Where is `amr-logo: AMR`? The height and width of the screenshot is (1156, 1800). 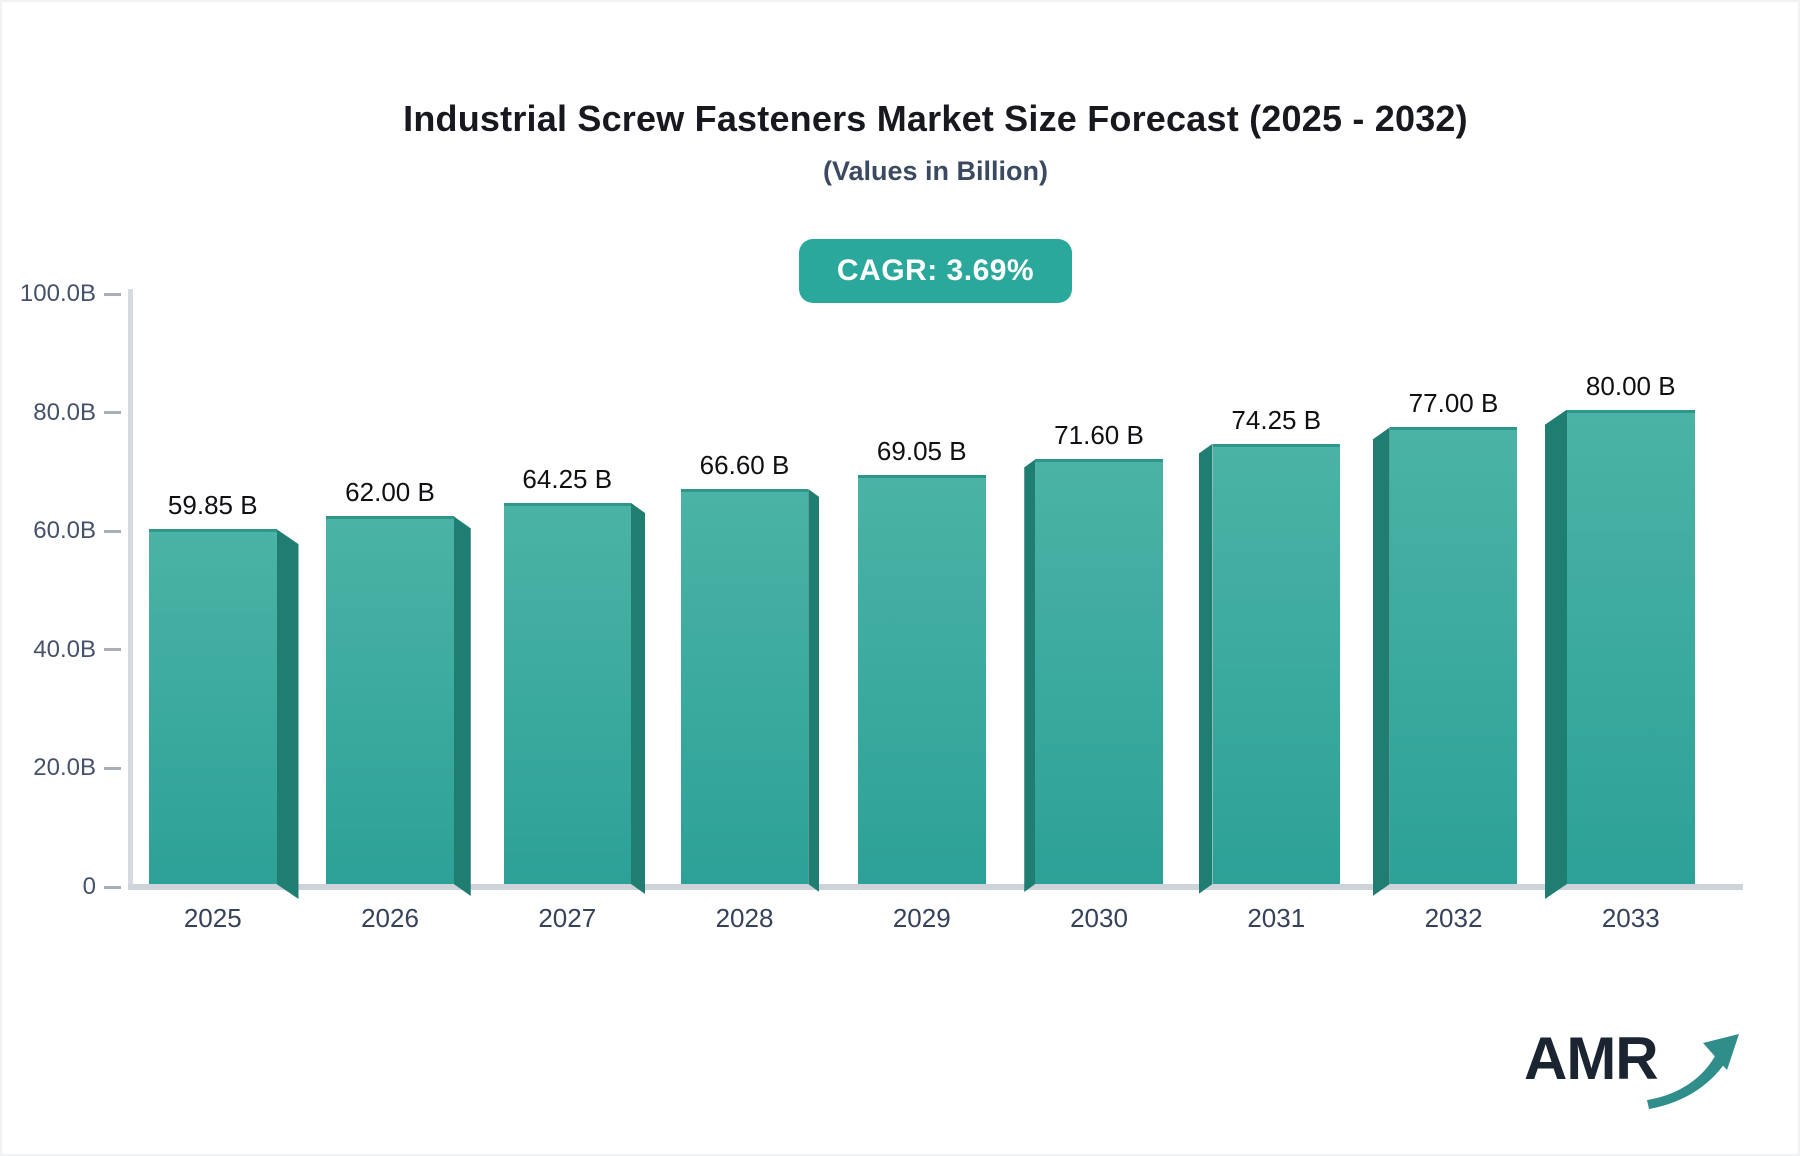 amr-logo: AMR is located at coordinates (1636, 1072).